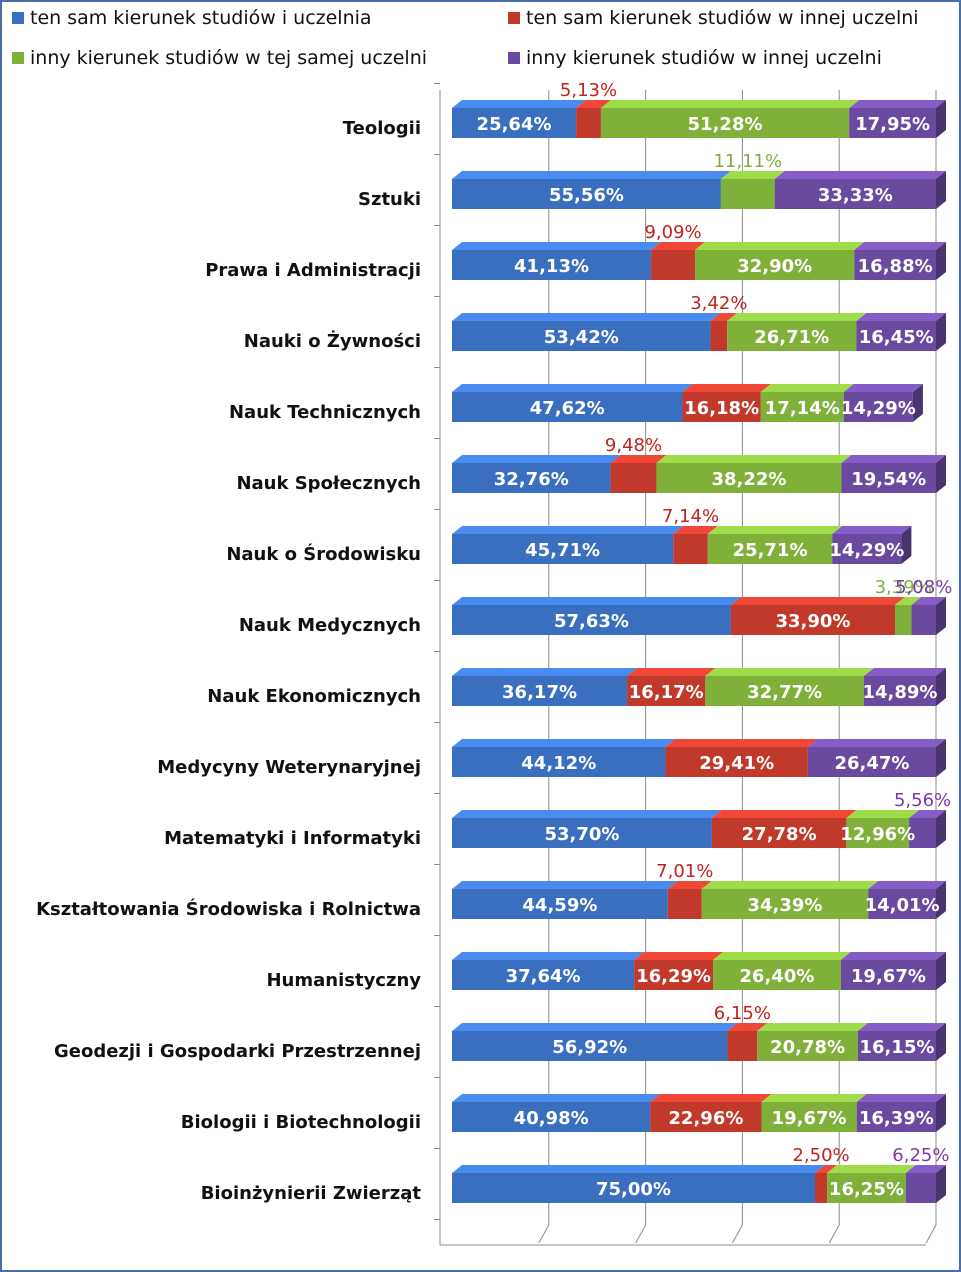 The height and width of the screenshot is (1272, 961). Describe the element at coordinates (695, 58) in the screenshot. I see `legend-item-series-3: inny kierunek studiów w innej uczelni` at that location.